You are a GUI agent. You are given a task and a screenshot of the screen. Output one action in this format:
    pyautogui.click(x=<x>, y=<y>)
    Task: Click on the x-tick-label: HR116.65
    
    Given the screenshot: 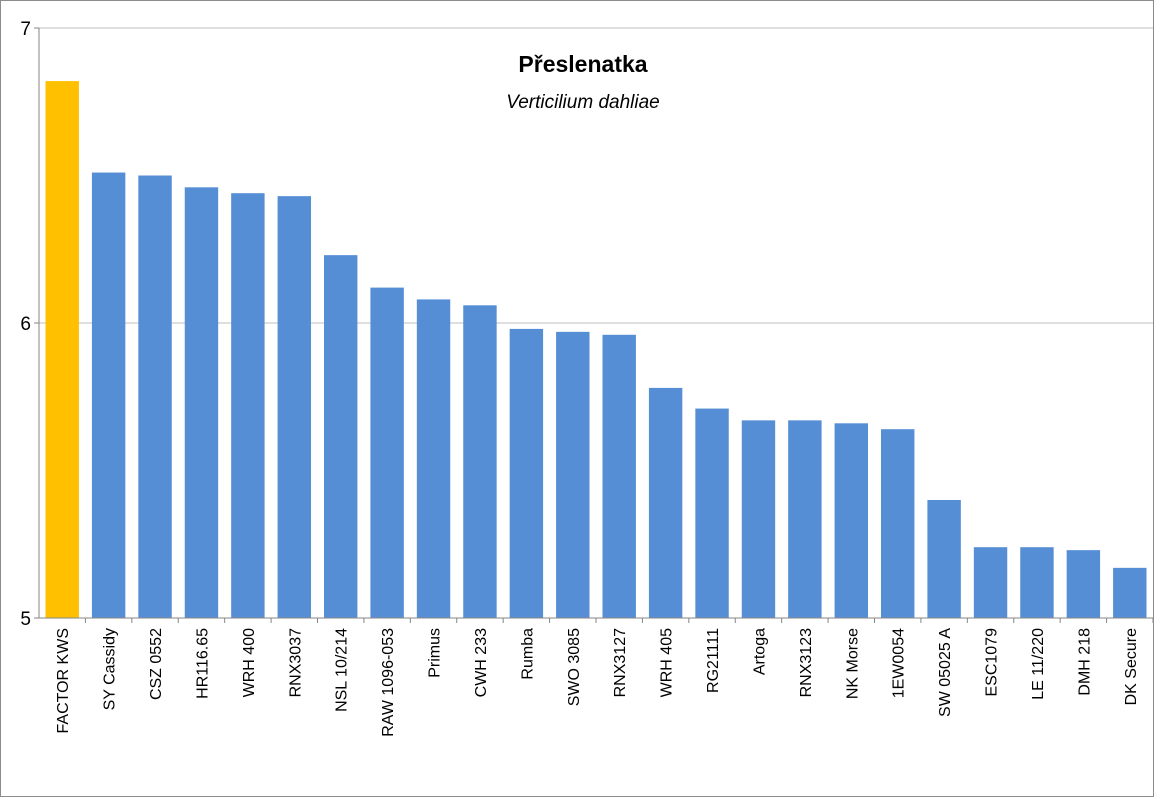 What is the action you would take?
    pyautogui.click(x=202, y=663)
    